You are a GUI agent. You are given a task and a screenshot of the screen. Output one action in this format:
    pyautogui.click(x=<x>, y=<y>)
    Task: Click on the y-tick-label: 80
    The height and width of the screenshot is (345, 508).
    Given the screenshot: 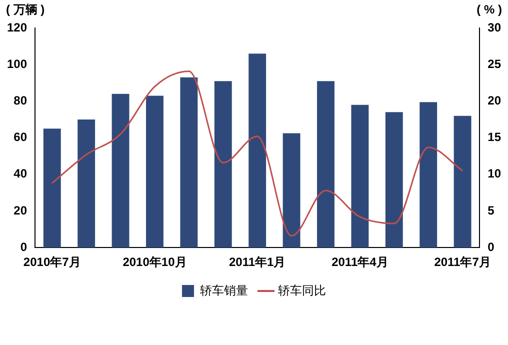 What is the action you would take?
    pyautogui.click(x=21, y=101)
    